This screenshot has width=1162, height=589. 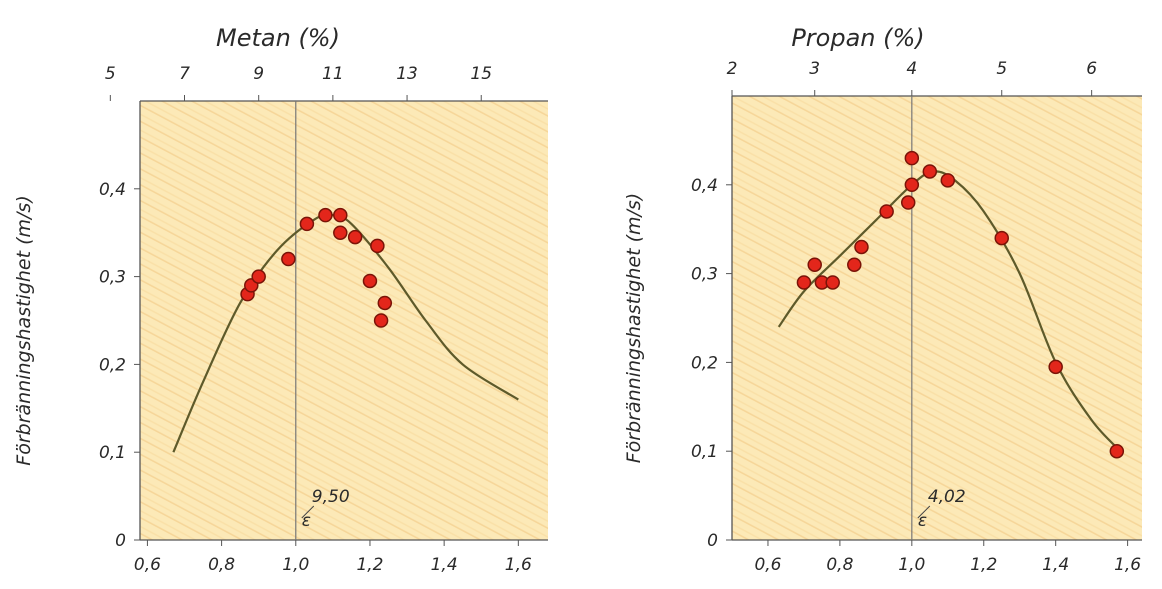 I want to click on top-tick-label: 15, so click(x=481, y=74).